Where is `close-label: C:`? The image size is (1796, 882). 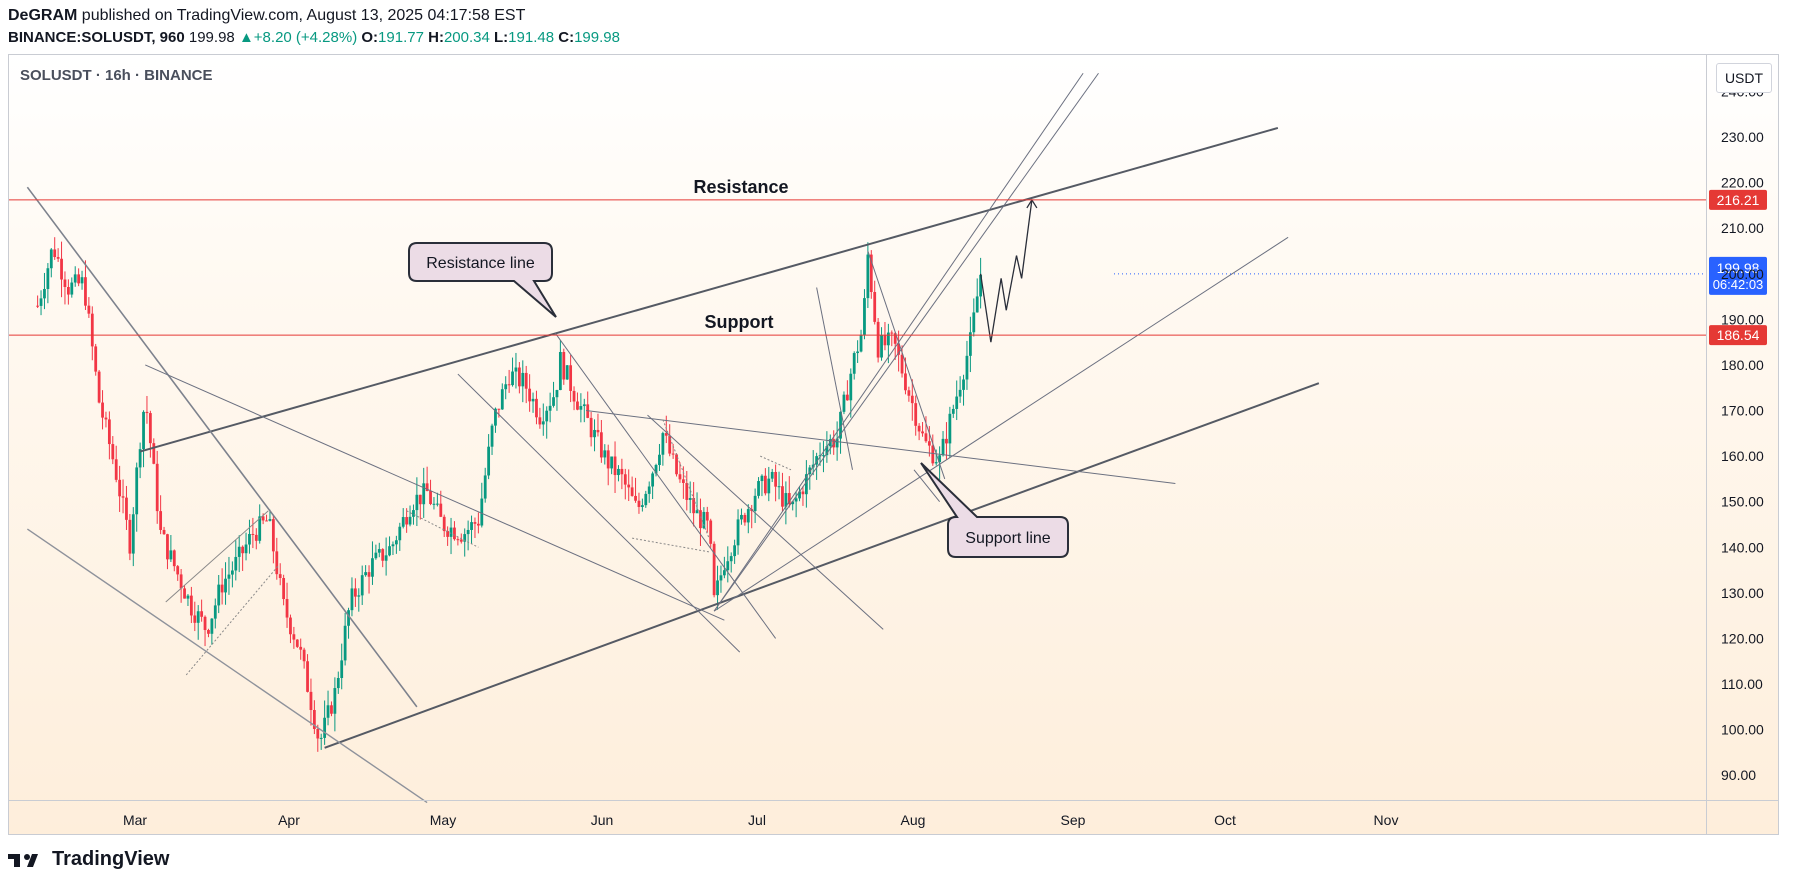 close-label: C: is located at coordinates (566, 37).